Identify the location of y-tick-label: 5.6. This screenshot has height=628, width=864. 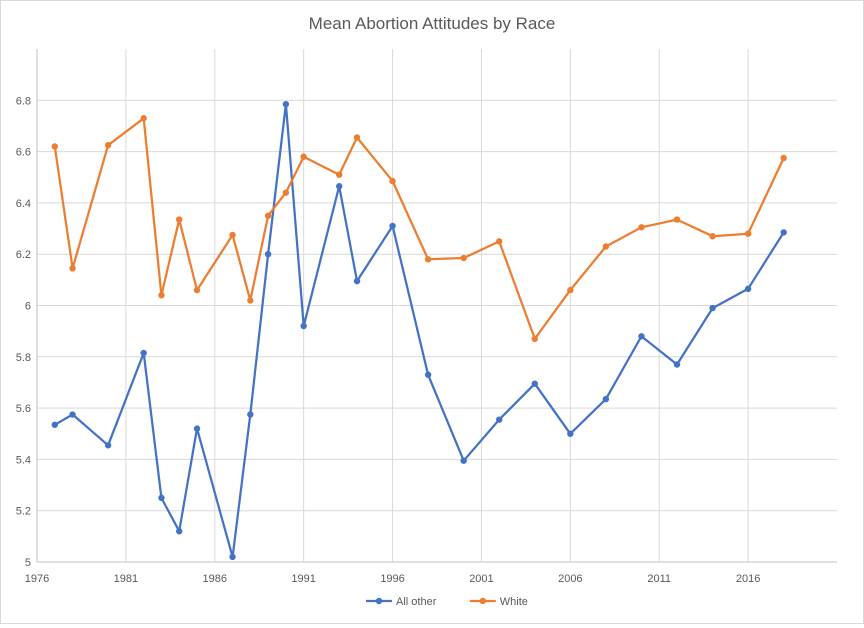
(23, 409).